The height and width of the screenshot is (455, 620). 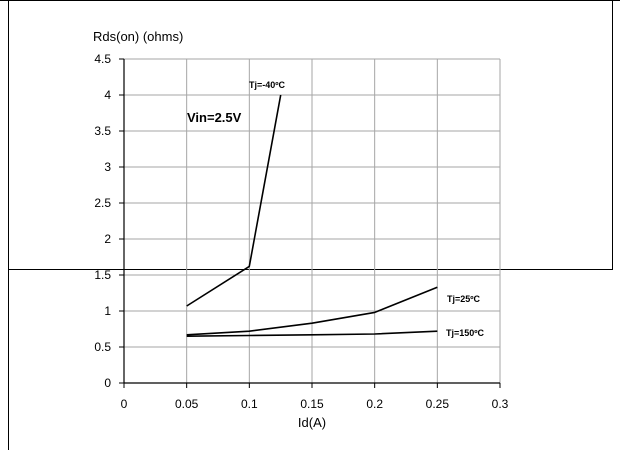 I want to click on y-tick-label: 3, so click(x=107, y=167).